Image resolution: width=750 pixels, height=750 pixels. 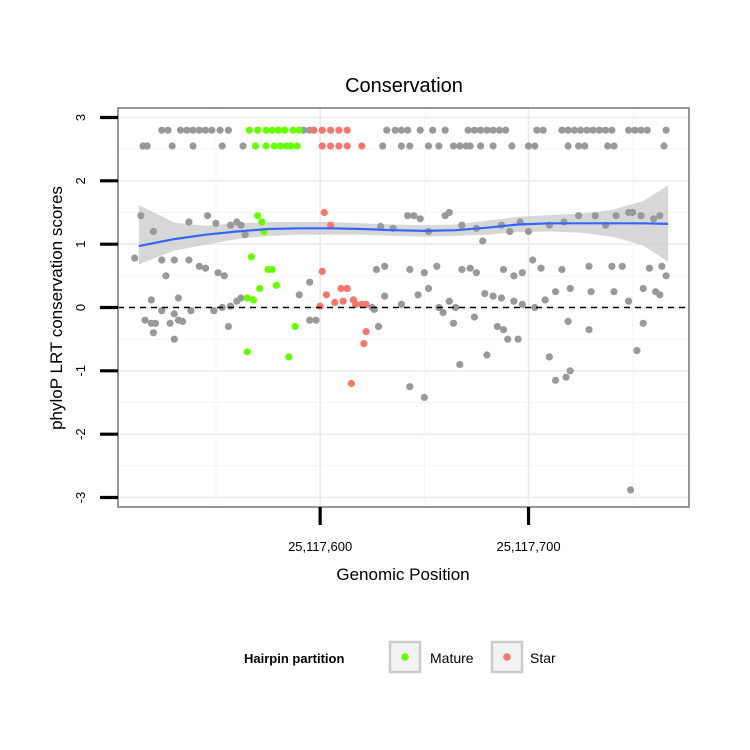 What do you see at coordinates (424, 530) in the screenshot?
I see `x-axis: 25,117,600 25,117,700` at bounding box center [424, 530].